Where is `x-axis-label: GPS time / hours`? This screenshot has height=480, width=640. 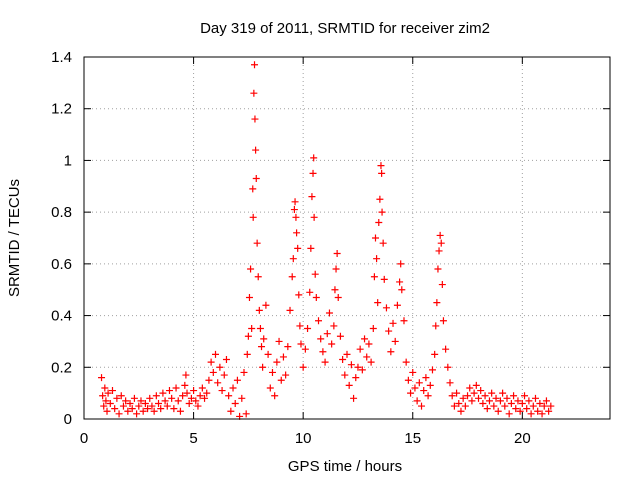 x-axis-label: GPS time / hours is located at coordinates (345, 466).